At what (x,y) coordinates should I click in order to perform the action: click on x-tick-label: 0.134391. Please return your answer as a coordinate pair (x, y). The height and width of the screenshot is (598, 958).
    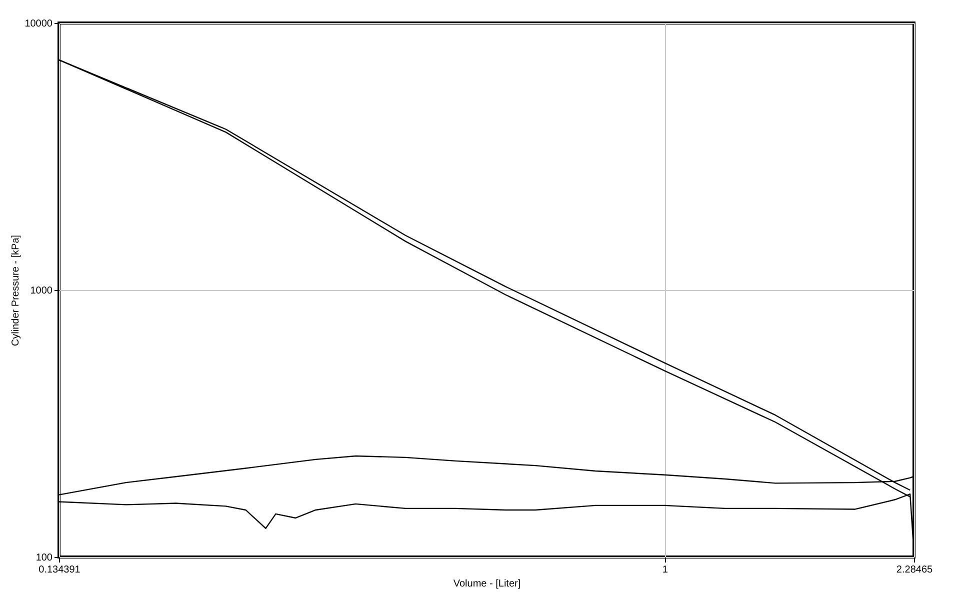
    Looking at the image, I should click on (59, 570).